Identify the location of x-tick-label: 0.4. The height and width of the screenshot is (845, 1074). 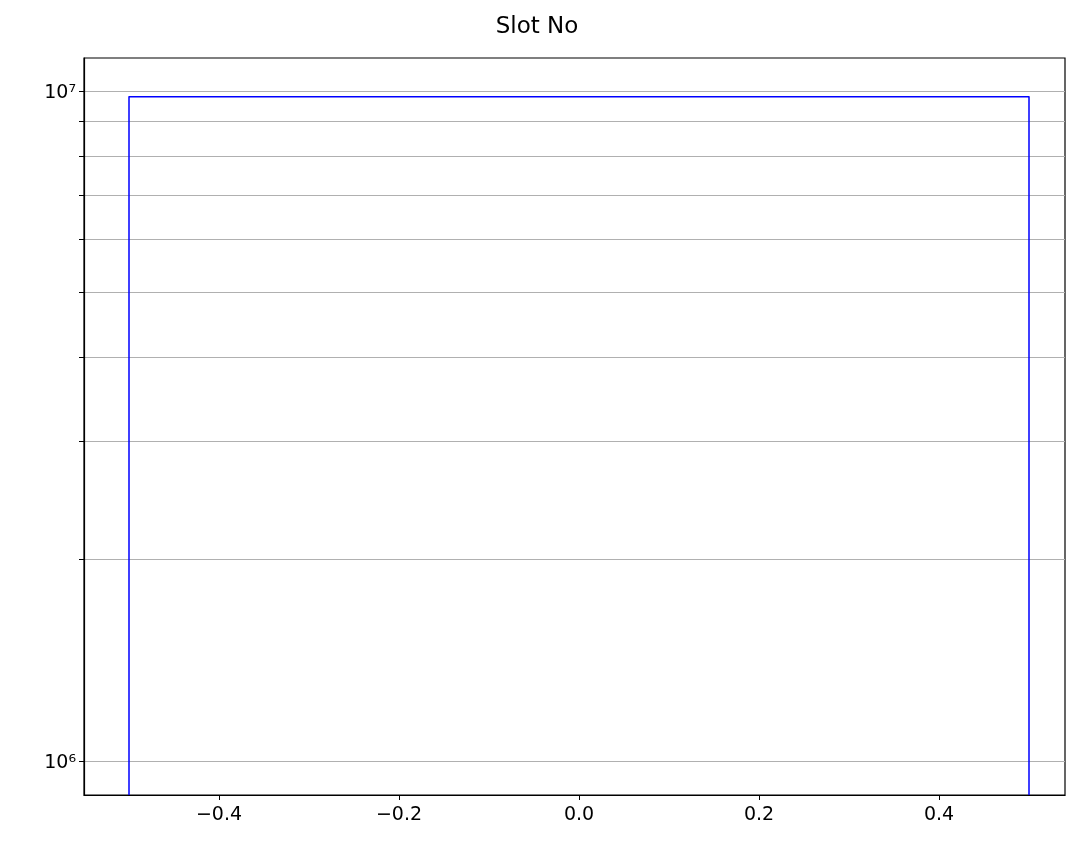
(939, 812).